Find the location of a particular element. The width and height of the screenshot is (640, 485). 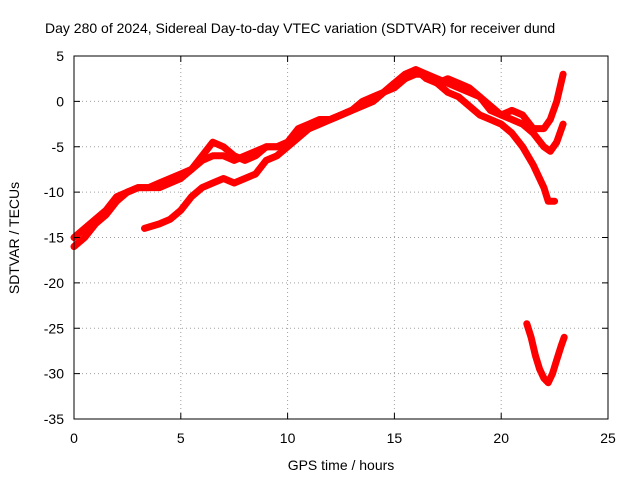

x-tick-label: 5 is located at coordinates (181, 438).